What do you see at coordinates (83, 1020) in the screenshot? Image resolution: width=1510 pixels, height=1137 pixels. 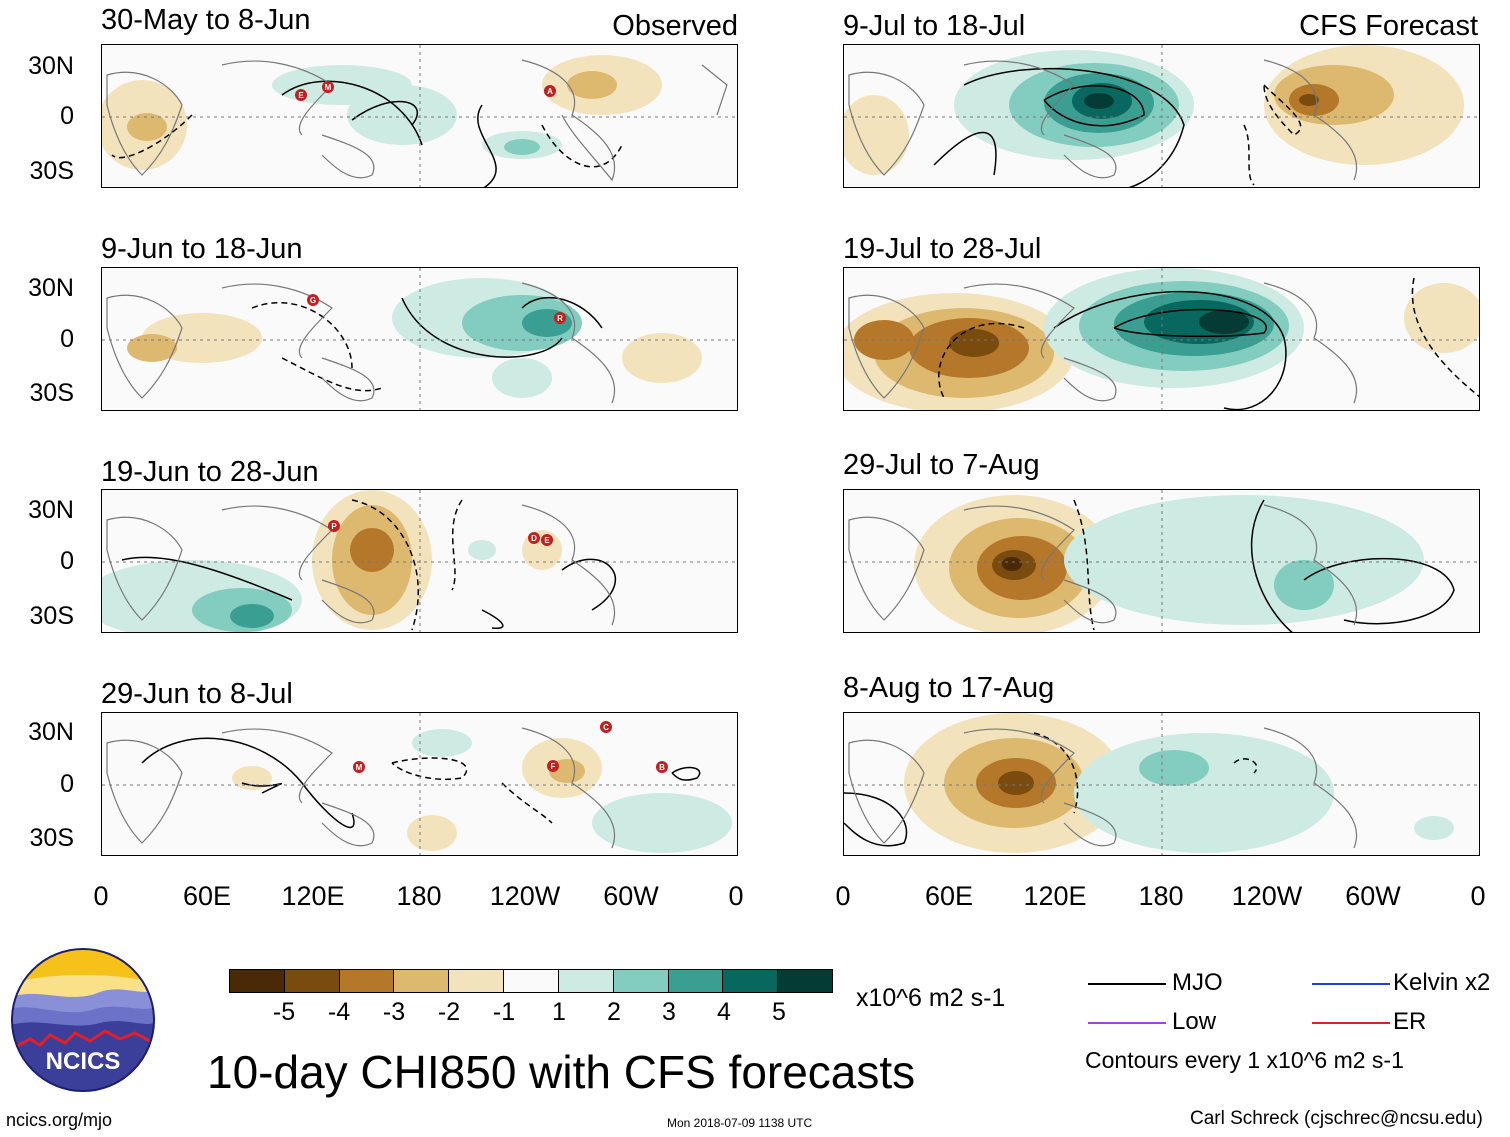 I see `ncics-logo: NCICS` at bounding box center [83, 1020].